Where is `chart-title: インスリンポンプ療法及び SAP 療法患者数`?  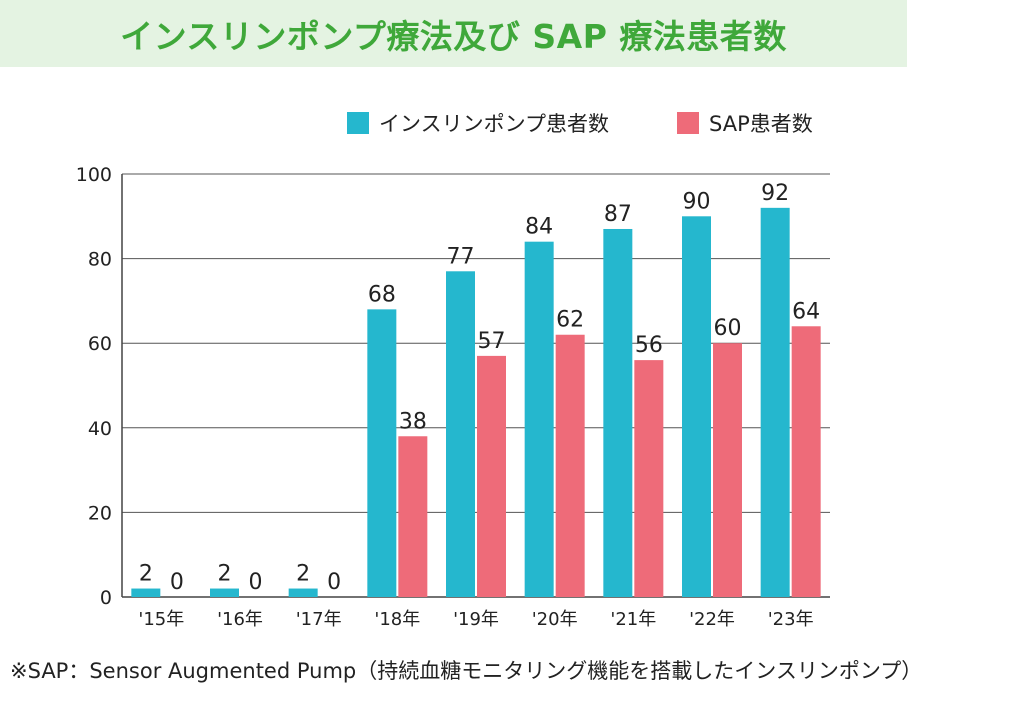
chart-title: インスリンポンプ療法及び SAP 療法患者数 is located at coordinates (453, 36).